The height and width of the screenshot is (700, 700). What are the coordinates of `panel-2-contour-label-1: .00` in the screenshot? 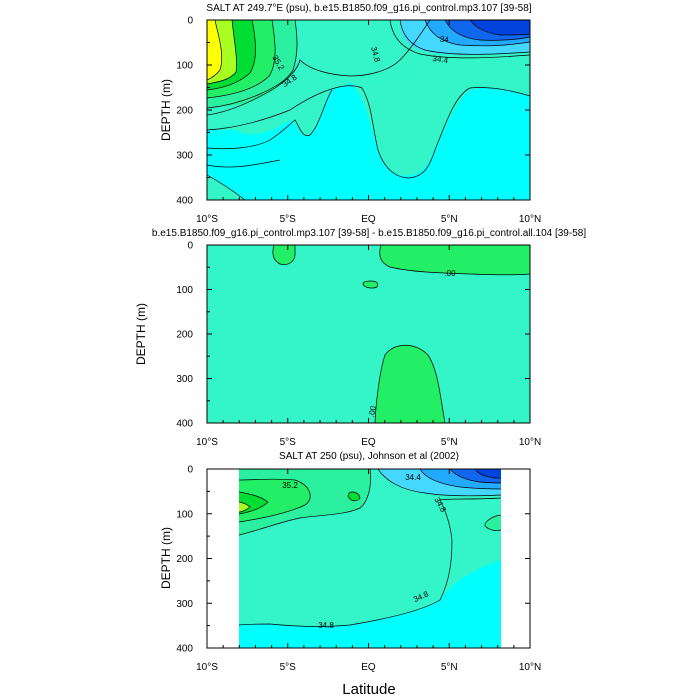 It's located at (450, 273).